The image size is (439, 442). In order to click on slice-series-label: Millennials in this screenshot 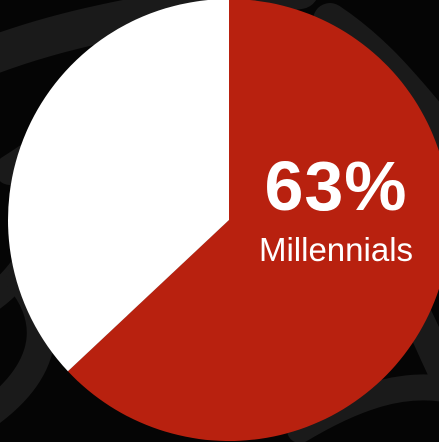, I will do `click(336, 249)`.